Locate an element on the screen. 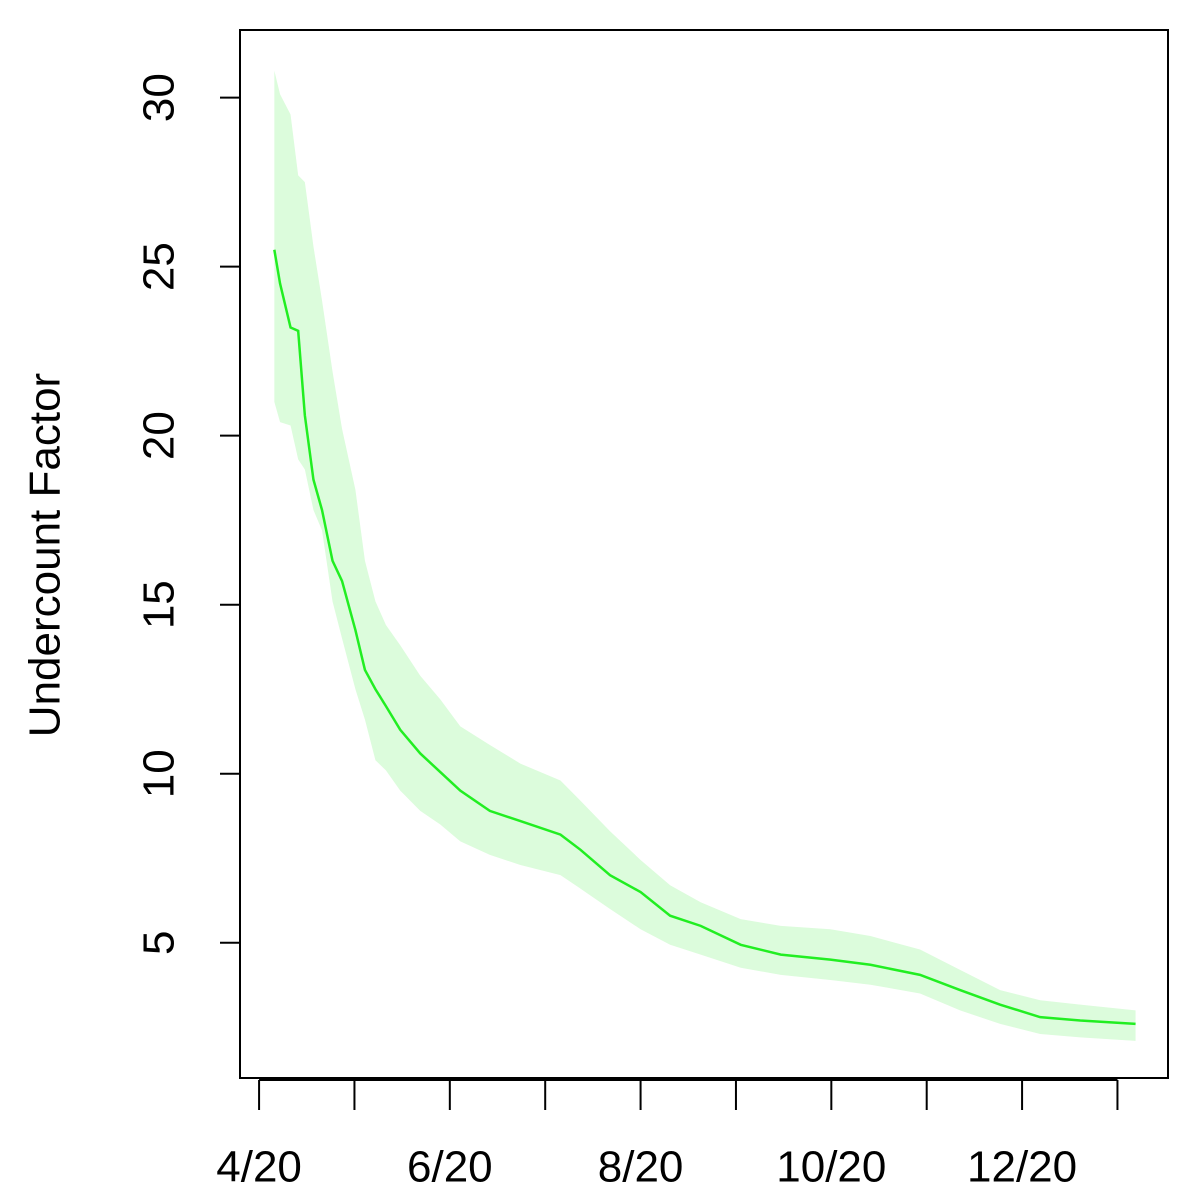 This screenshot has width=1200, height=1200. y-tick-label: 5 is located at coordinates (159, 943).